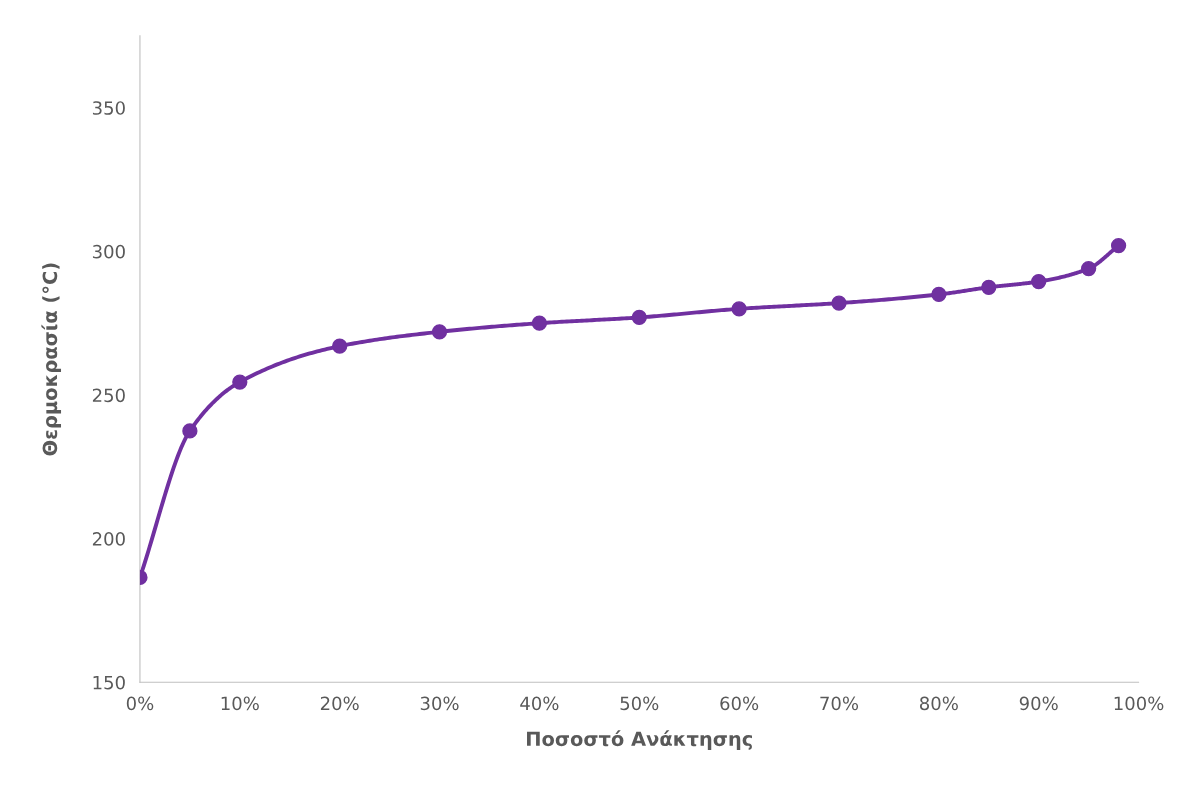 The image size is (1186, 798). I want to click on x-tick-label: 80%, so click(939, 703).